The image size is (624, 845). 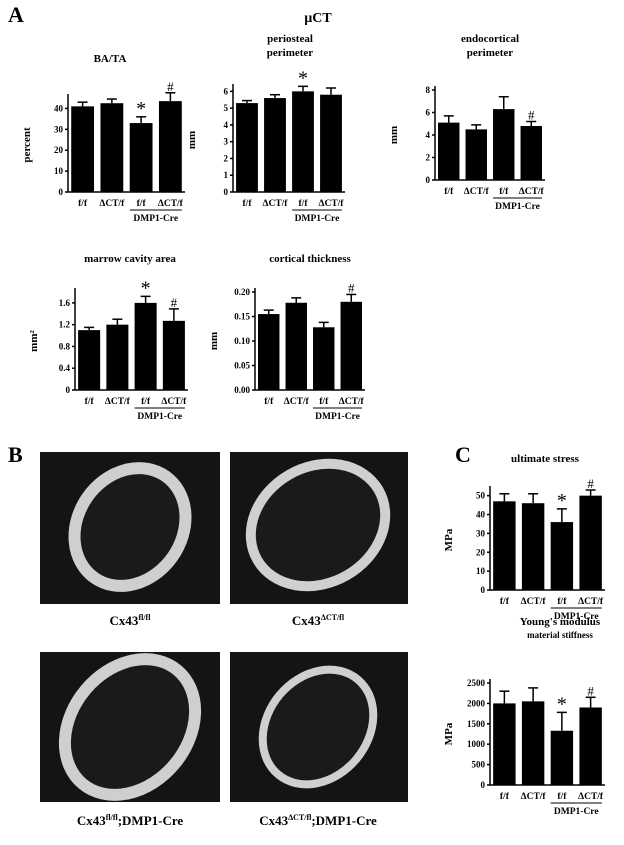 I want to click on y-tick-label: 3, so click(x=226, y=142).